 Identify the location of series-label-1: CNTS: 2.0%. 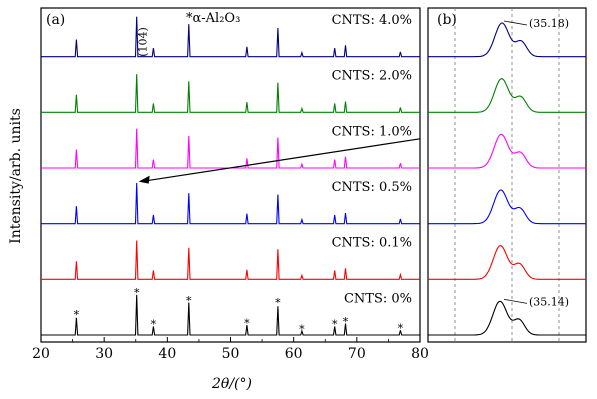
(372, 76).